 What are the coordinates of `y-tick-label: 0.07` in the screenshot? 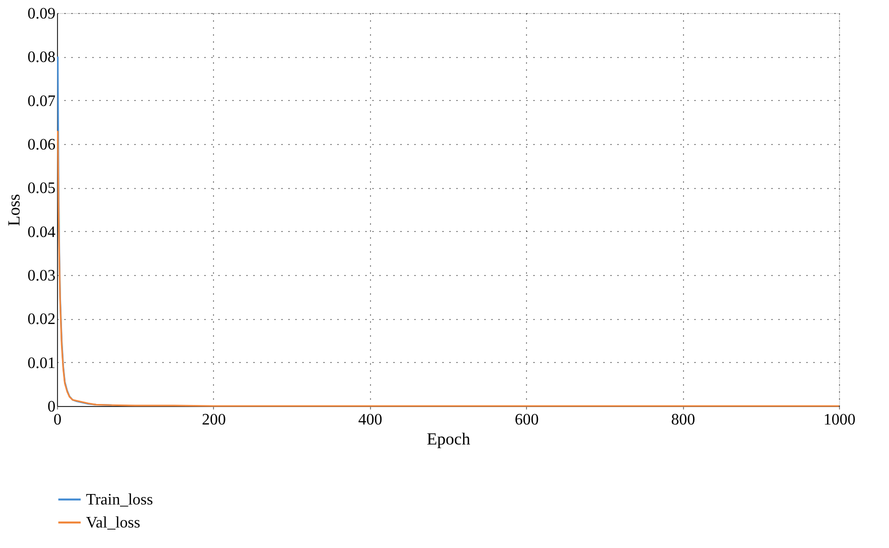 It's located at (42, 101).